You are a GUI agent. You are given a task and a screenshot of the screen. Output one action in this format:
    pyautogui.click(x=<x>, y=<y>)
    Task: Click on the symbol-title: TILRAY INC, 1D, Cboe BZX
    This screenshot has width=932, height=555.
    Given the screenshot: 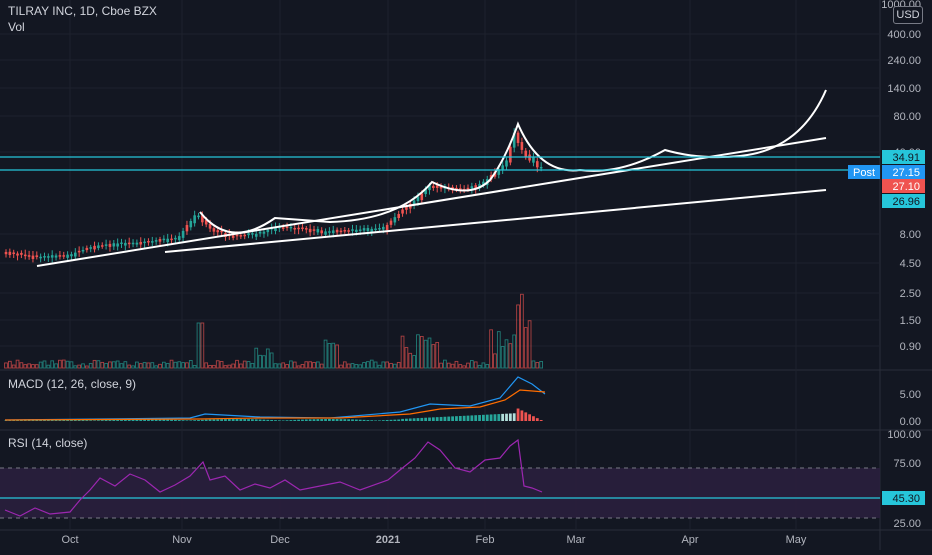 What is the action you would take?
    pyautogui.click(x=82, y=11)
    